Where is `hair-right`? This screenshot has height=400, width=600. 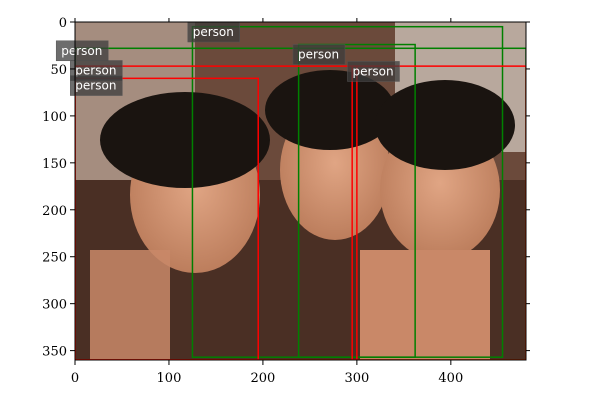 hair-right is located at coordinates (445, 125).